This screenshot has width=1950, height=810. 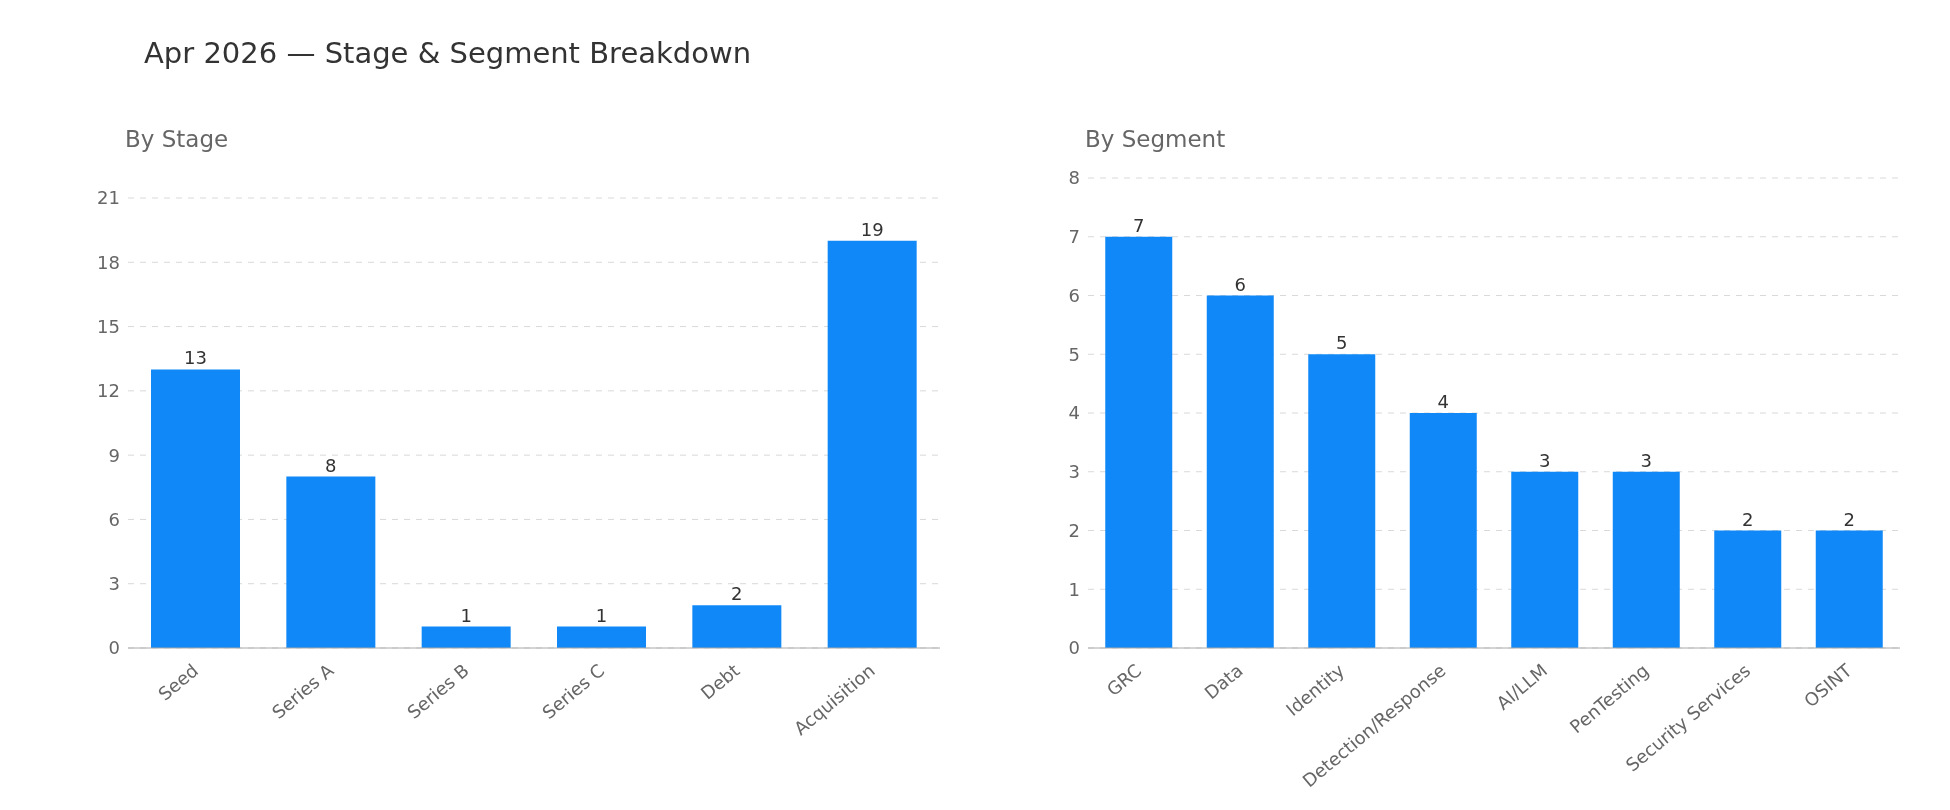 What do you see at coordinates (1074, 530) in the screenshot?
I see `y-tick-label: 2` at bounding box center [1074, 530].